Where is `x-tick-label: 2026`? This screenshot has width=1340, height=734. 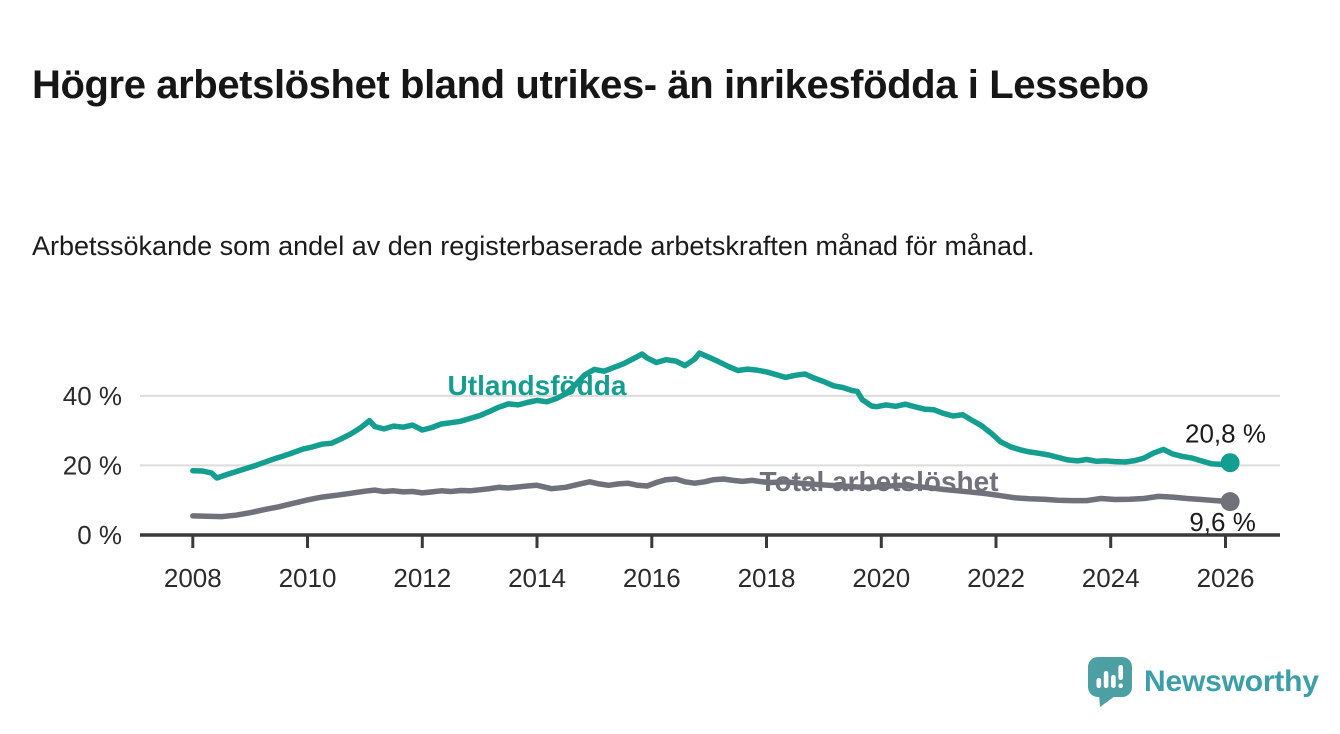 x-tick-label: 2026 is located at coordinates (1226, 578).